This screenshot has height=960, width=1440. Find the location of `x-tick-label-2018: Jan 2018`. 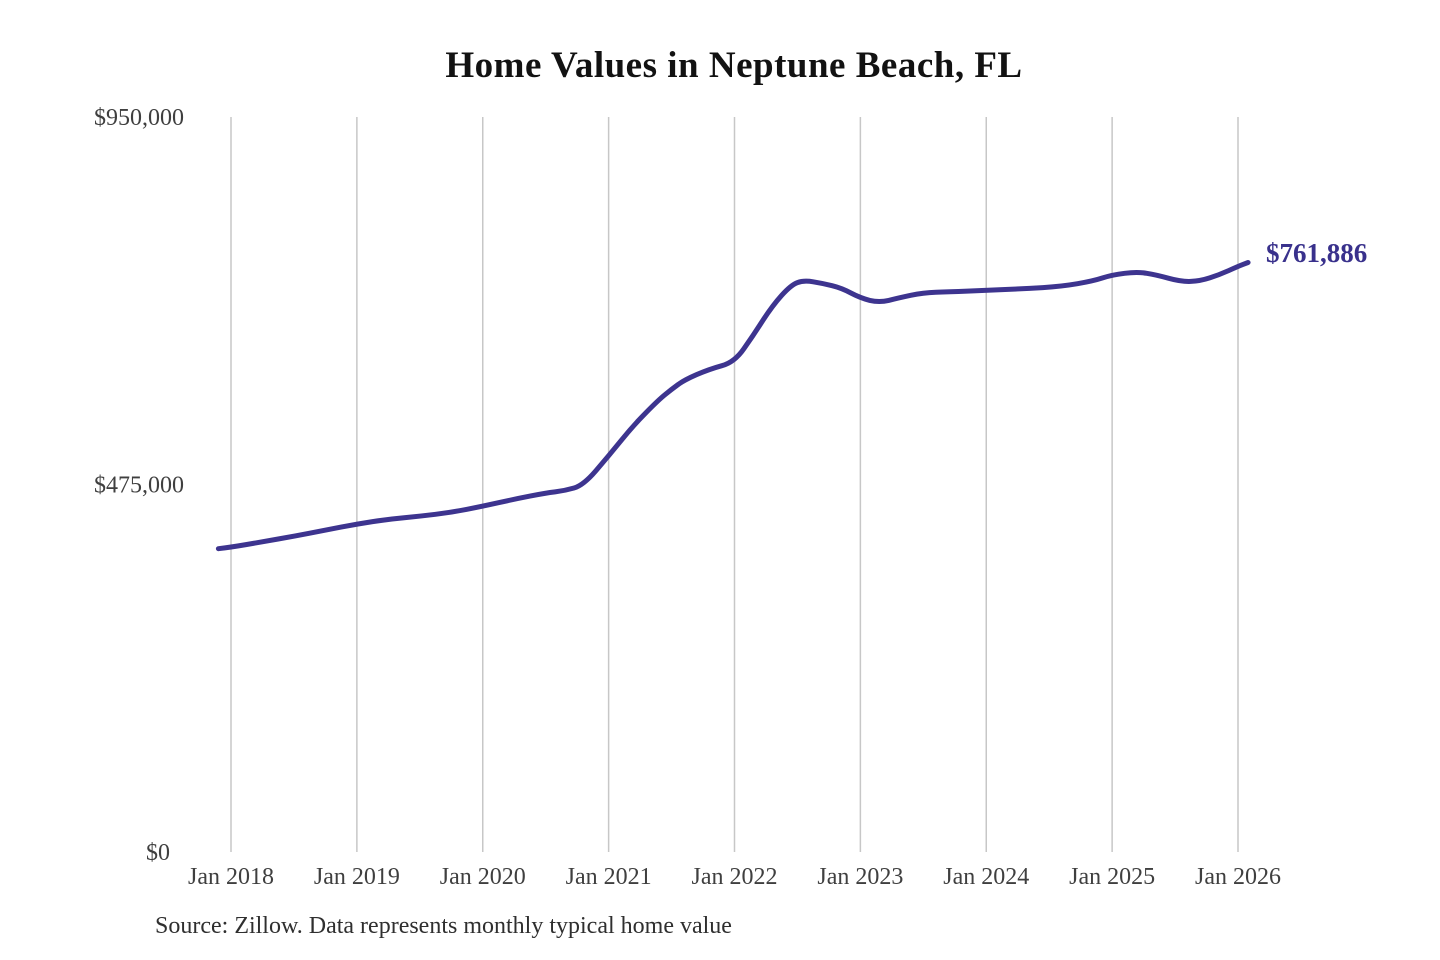

x-tick-label-2018: Jan 2018 is located at coordinates (231, 877).